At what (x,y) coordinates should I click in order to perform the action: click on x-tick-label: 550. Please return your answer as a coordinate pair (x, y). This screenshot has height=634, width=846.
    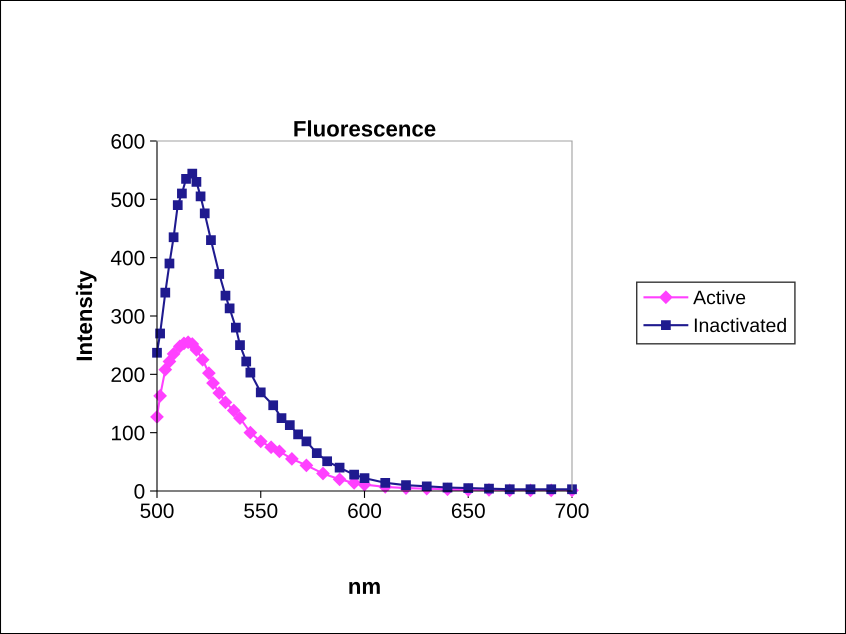
    Looking at the image, I should click on (261, 510).